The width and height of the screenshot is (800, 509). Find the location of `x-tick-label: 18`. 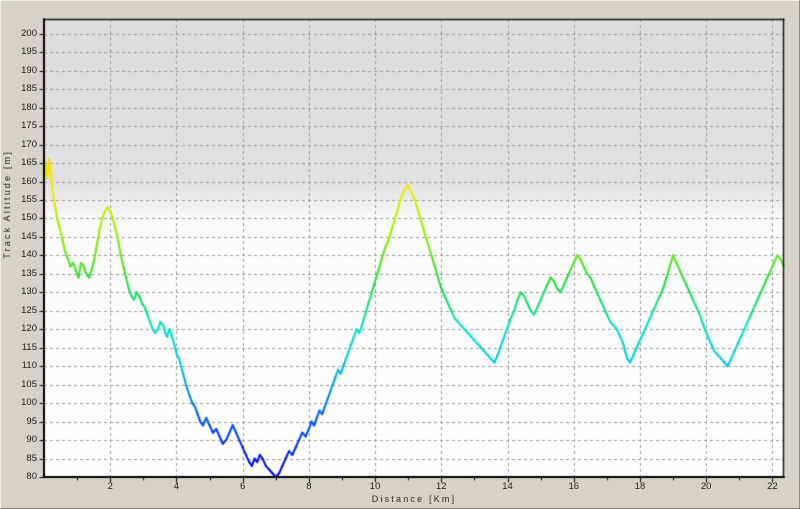

x-tick-label: 18 is located at coordinates (640, 486).